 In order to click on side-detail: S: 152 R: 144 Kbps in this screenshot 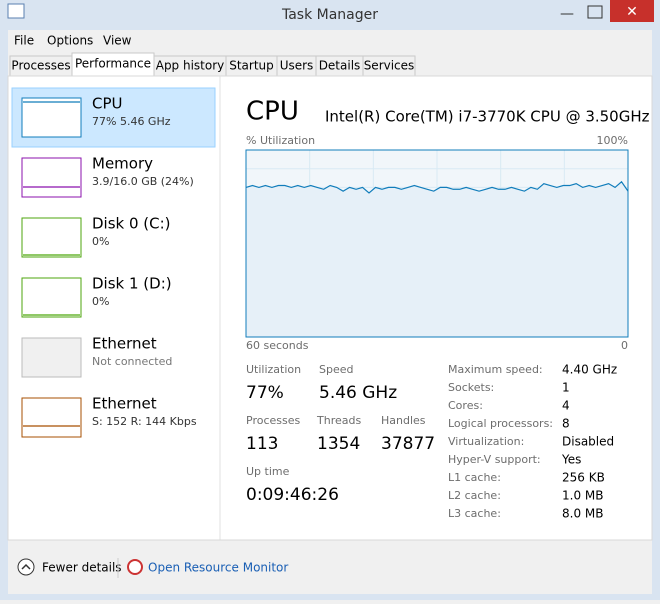, I will do `click(144, 421)`.